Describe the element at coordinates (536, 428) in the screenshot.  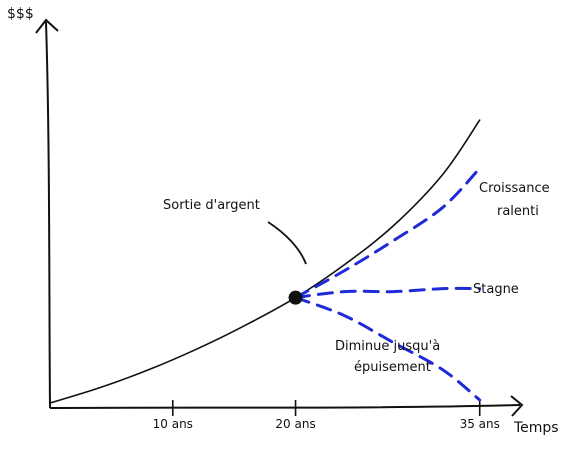
I see `x-axis-label: Temps` at that location.